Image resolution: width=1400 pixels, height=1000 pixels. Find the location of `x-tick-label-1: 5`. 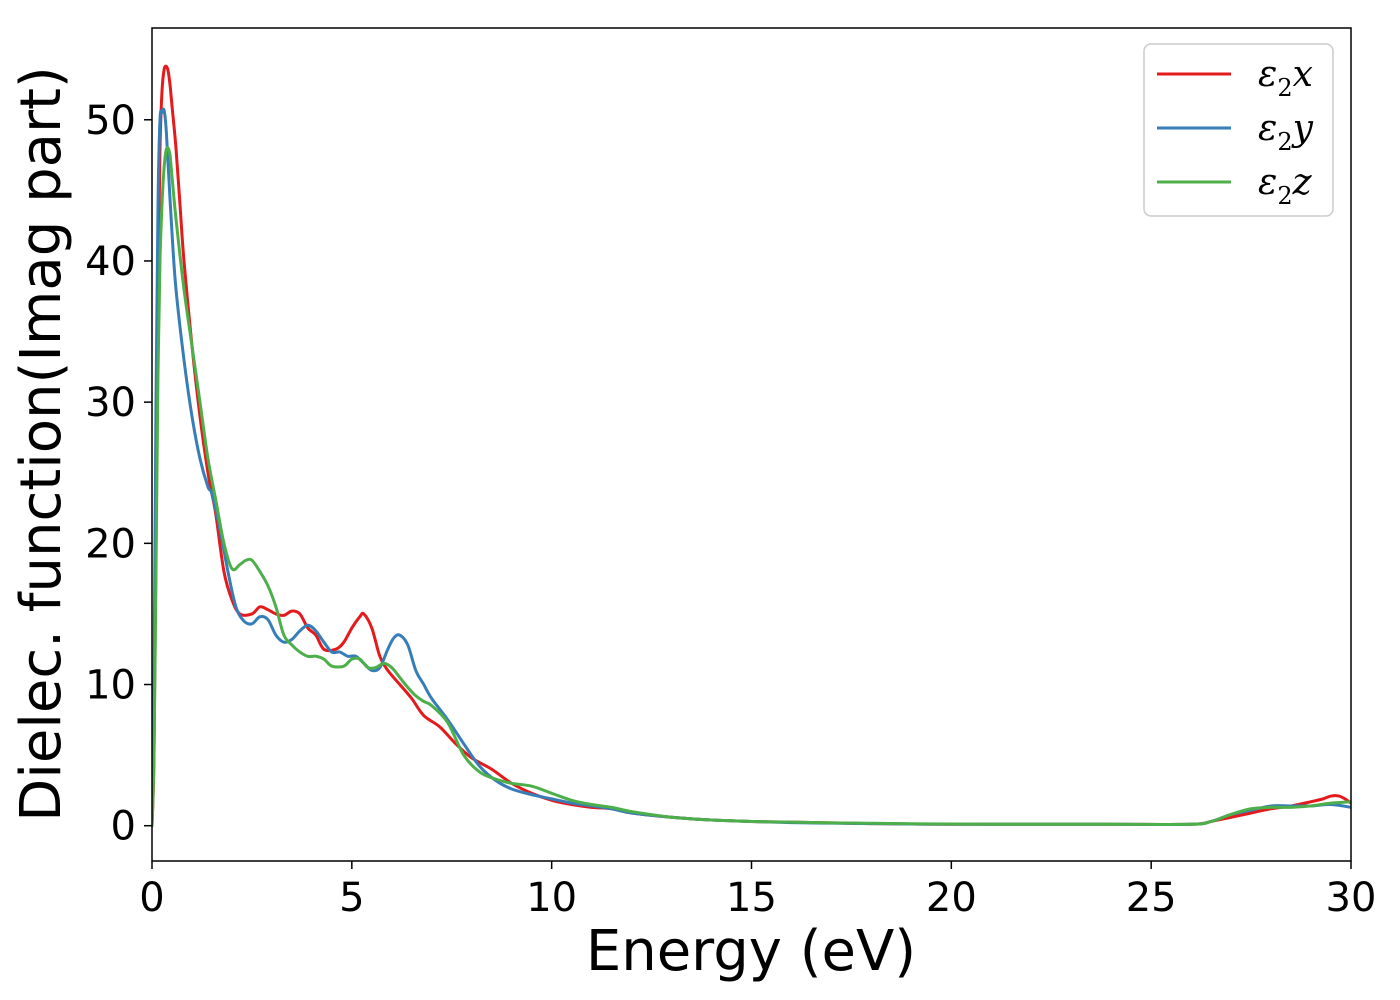

x-tick-label-1: 5 is located at coordinates (351, 898).